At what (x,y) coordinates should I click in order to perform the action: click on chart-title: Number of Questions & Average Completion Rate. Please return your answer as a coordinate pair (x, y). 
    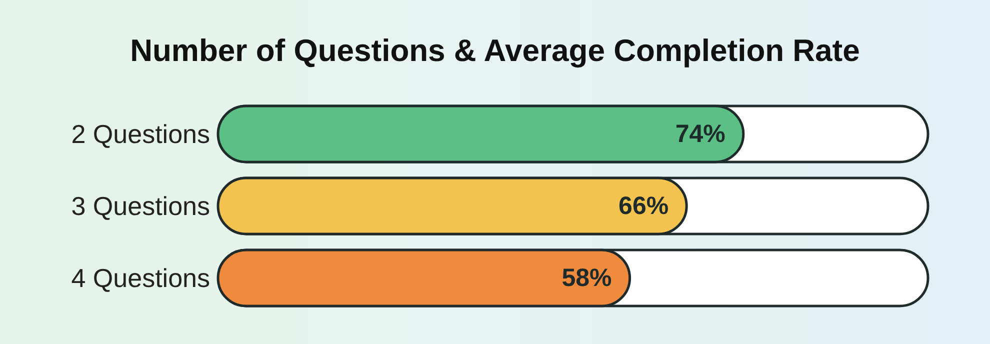
    Looking at the image, I should click on (495, 51).